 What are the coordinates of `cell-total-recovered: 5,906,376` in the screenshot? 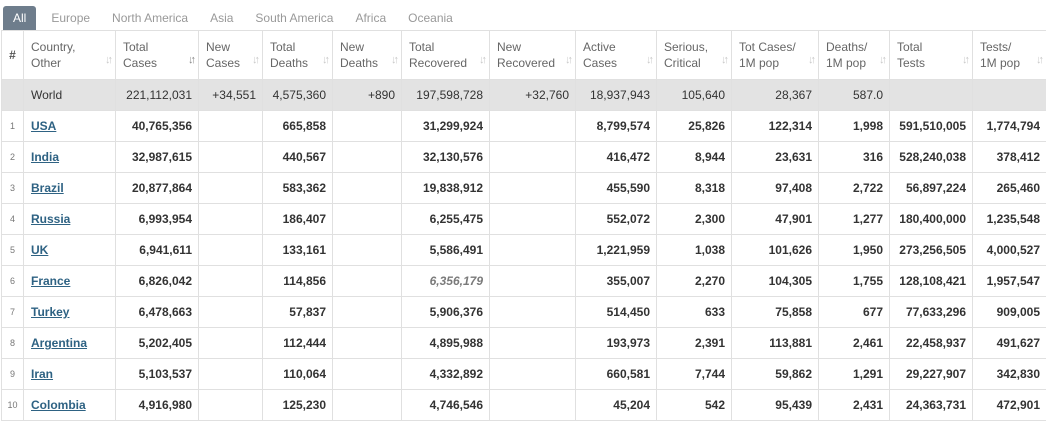 It's located at (446, 312).